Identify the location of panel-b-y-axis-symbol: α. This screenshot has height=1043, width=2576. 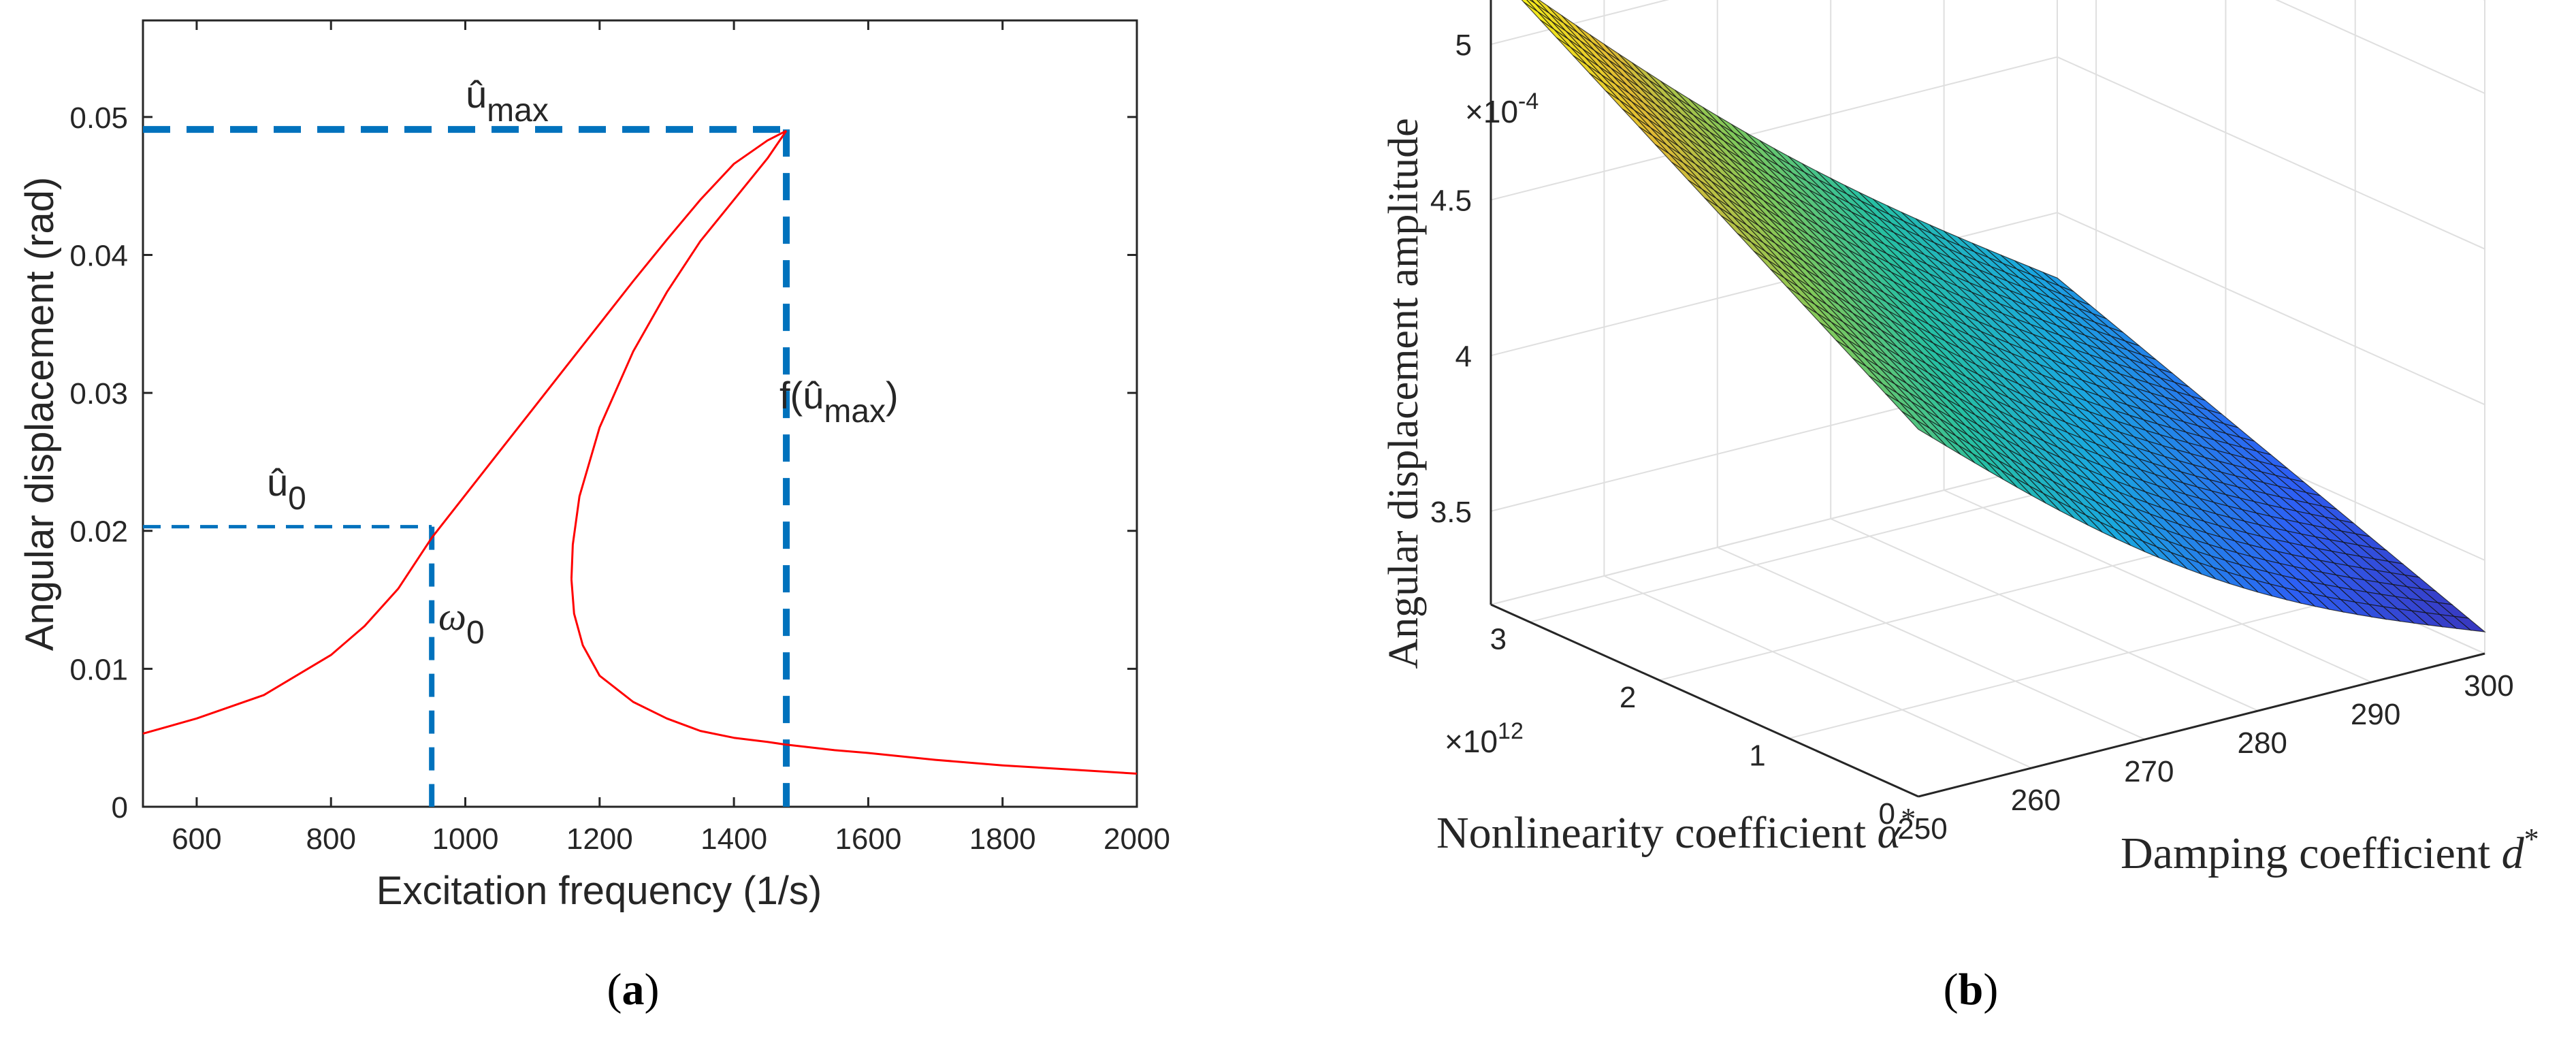
(1890, 833).